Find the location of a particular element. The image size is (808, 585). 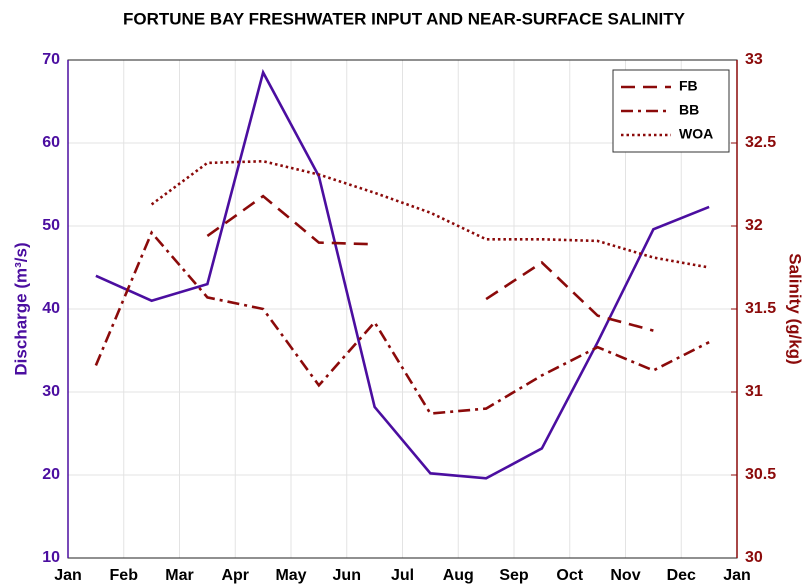

x-tick-label: Apr is located at coordinates (235, 575).